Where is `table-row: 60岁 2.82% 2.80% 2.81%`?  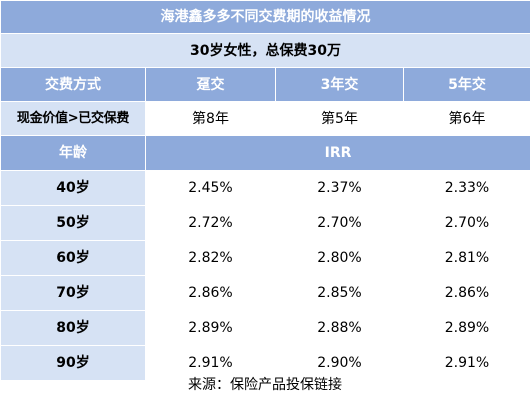
table-row: 60岁 2.82% 2.80% 2.81% is located at coordinates (265, 258).